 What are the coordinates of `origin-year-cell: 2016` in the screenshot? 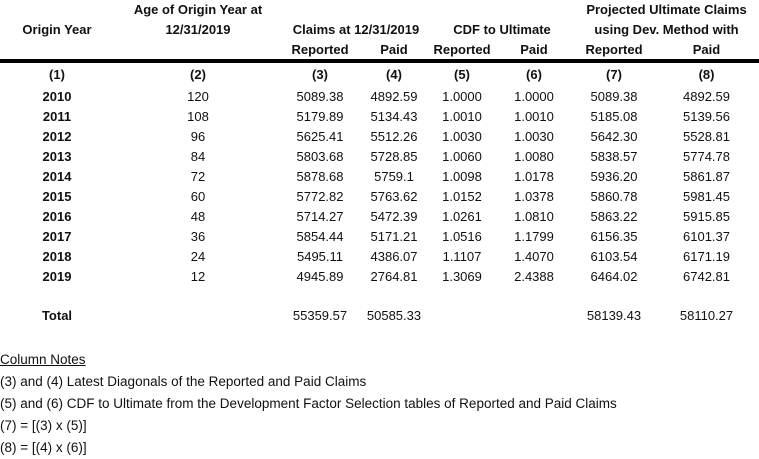 It's located at (57, 216).